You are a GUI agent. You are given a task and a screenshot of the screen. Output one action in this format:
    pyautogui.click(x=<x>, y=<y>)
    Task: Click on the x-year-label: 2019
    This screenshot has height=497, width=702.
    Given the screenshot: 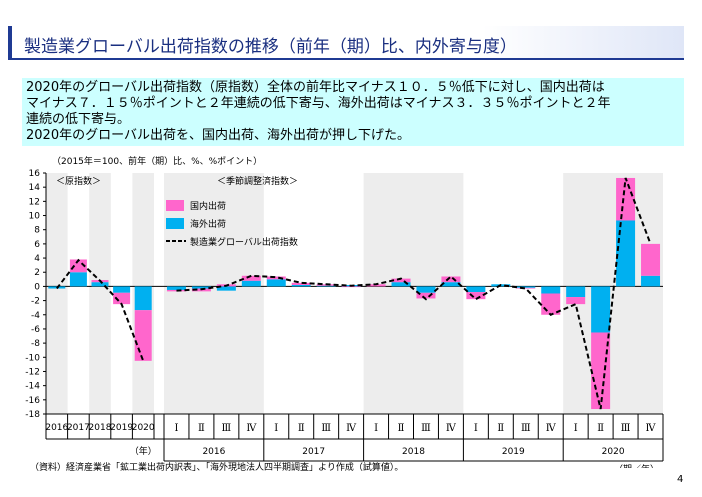 What is the action you would take?
    pyautogui.click(x=513, y=452)
    